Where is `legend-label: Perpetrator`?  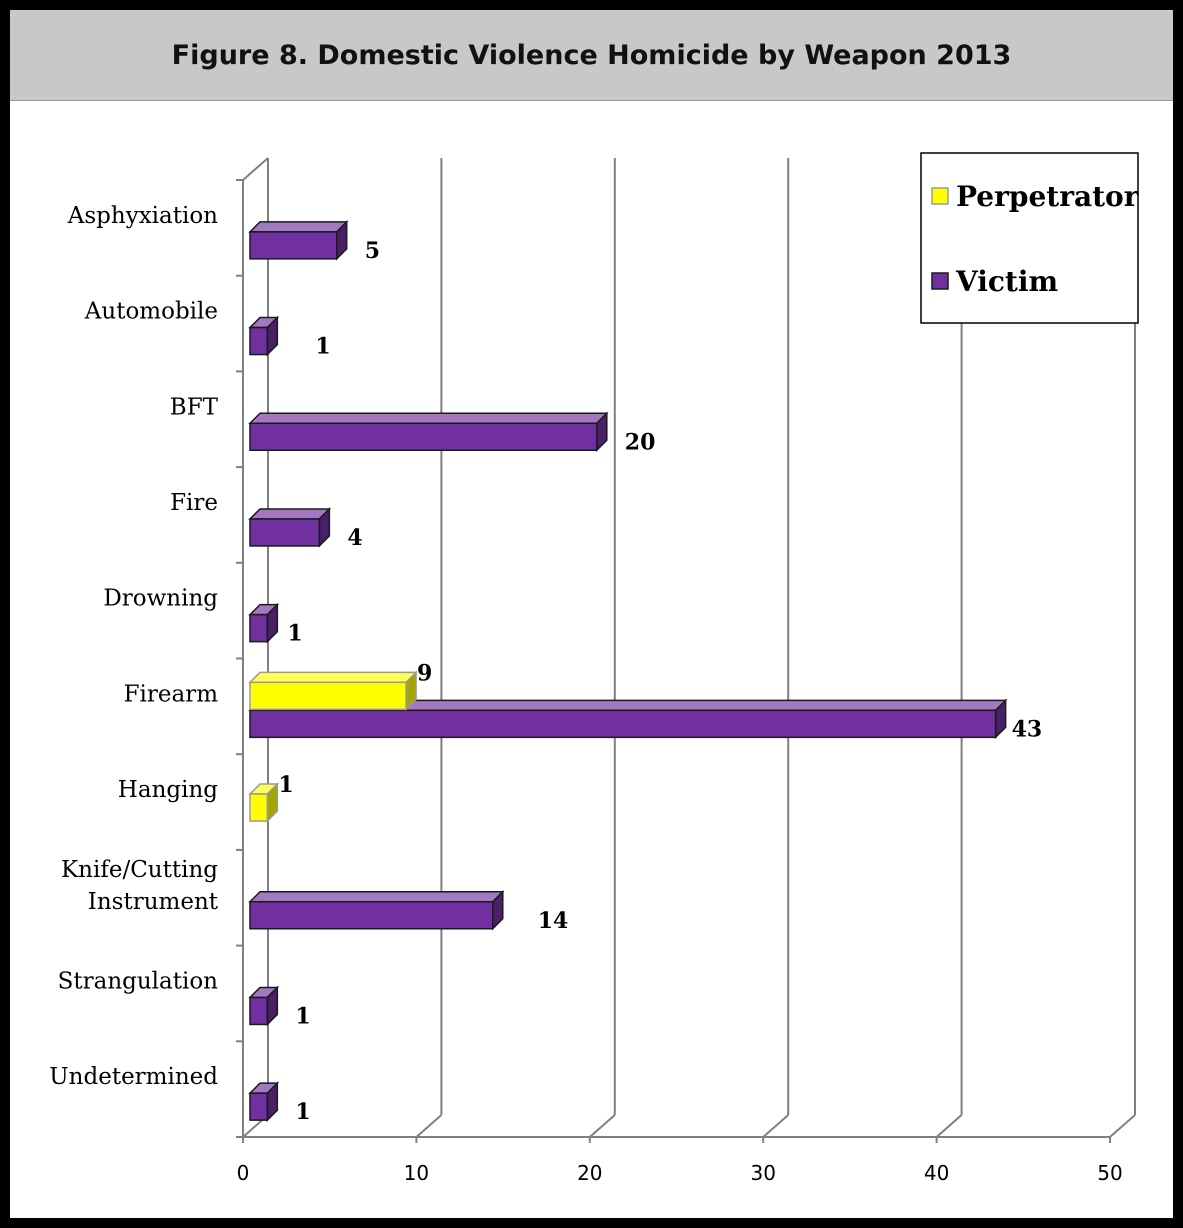
legend-label: Perpetrator is located at coordinates (1048, 196).